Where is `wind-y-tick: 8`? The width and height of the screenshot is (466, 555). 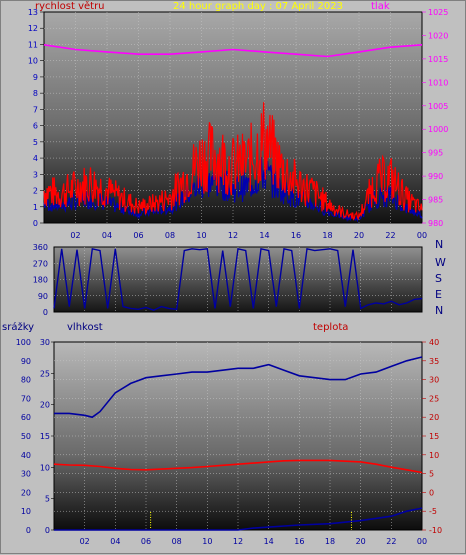
wind-y-tick: 8 is located at coordinates (35, 93).